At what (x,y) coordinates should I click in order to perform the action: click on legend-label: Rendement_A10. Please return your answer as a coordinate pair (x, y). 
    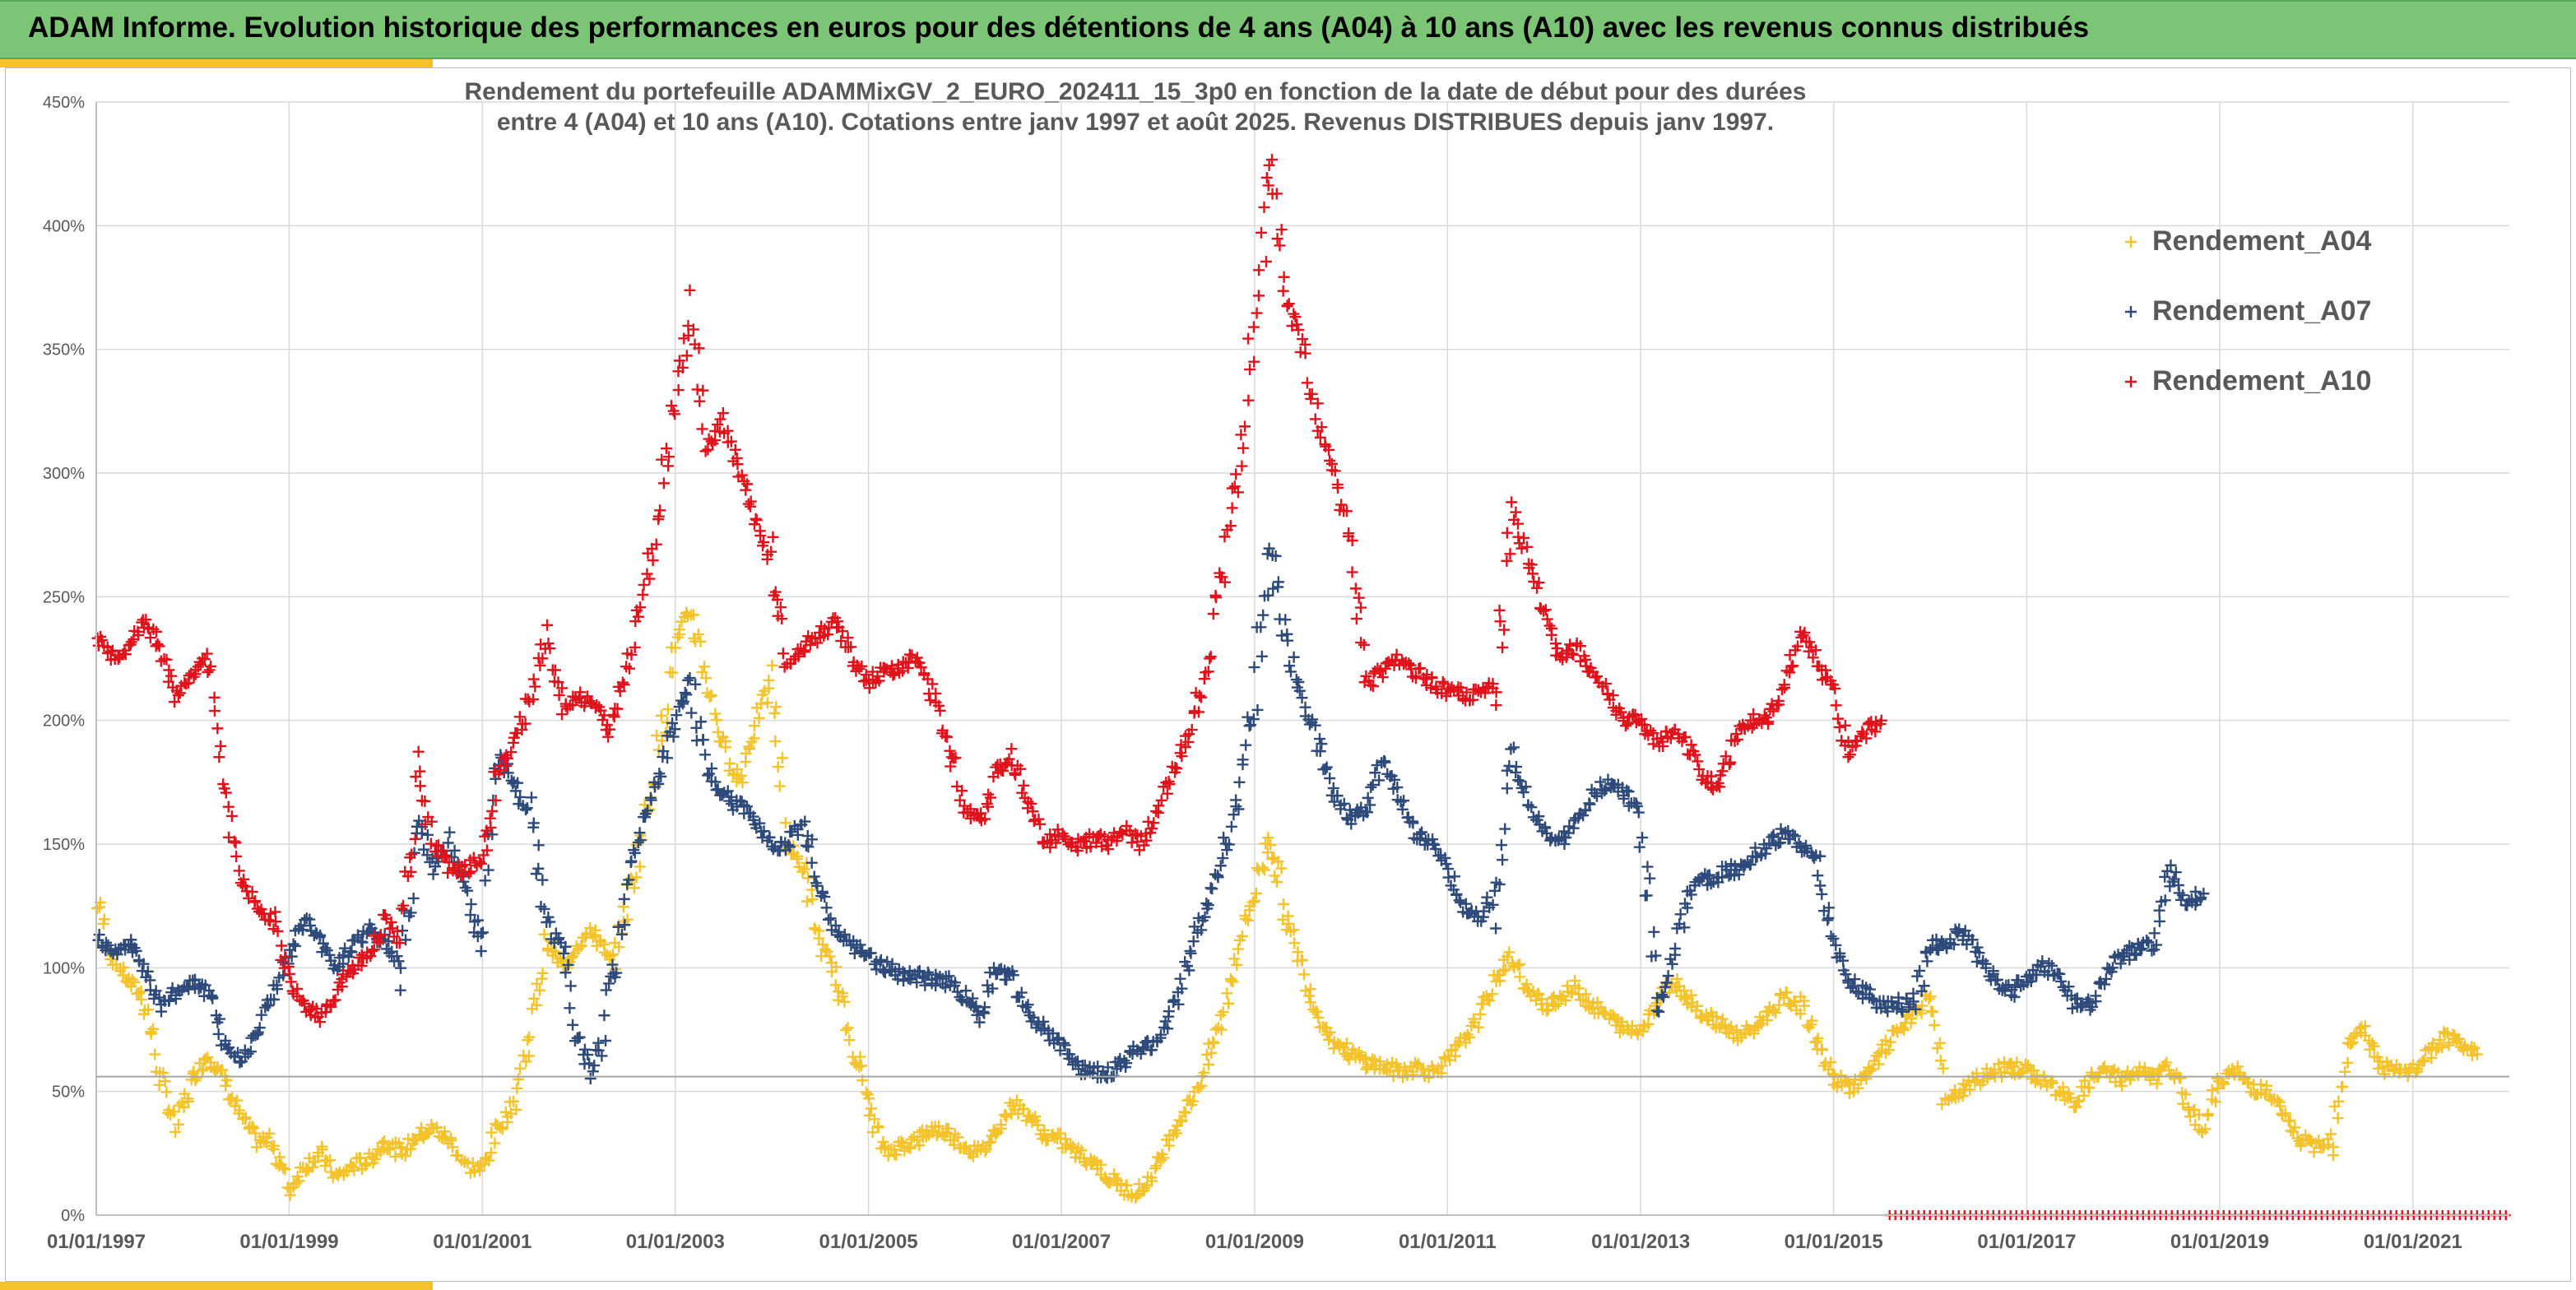
    Looking at the image, I should click on (2262, 381).